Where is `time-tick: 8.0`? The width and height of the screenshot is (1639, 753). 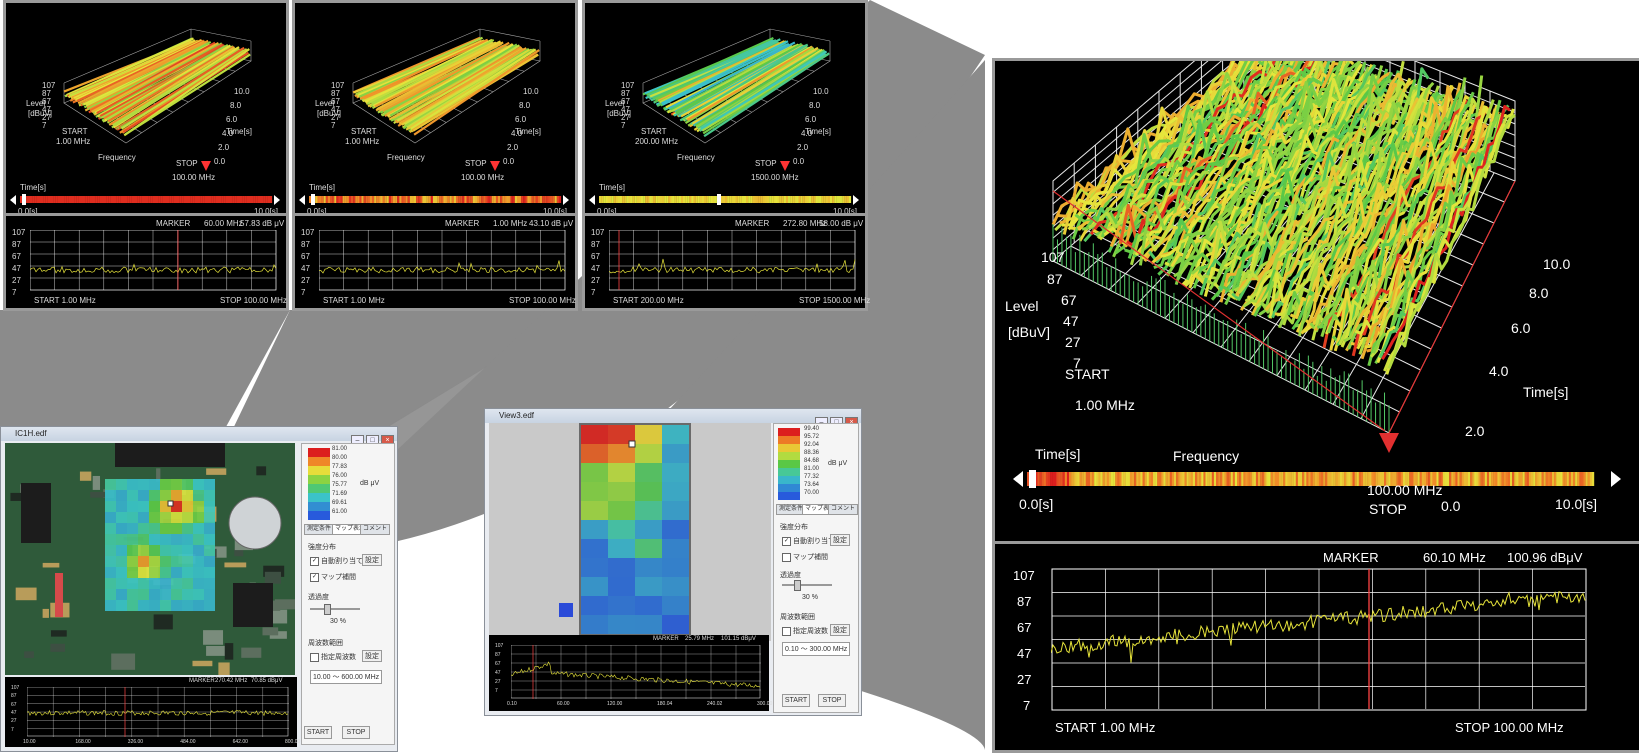
time-tick: 8.0 is located at coordinates (236, 105).